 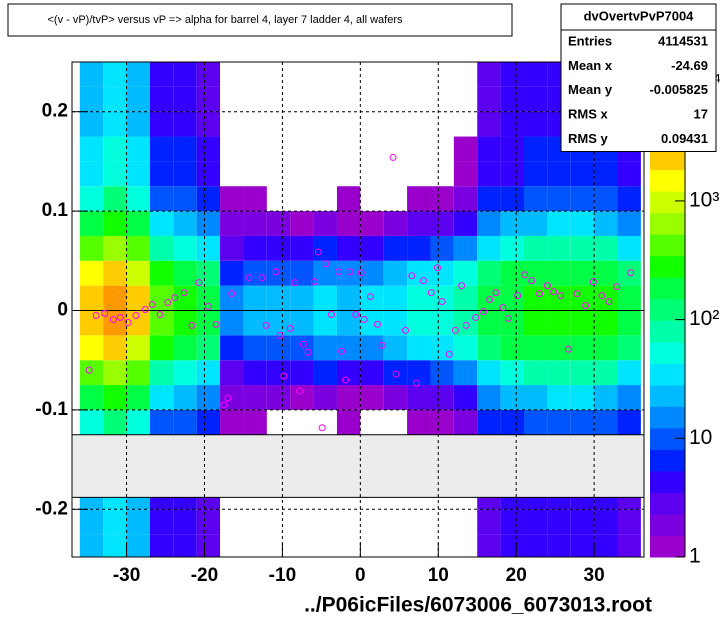 What do you see at coordinates (260, 20) in the screenshot?
I see `title-box` at bounding box center [260, 20].